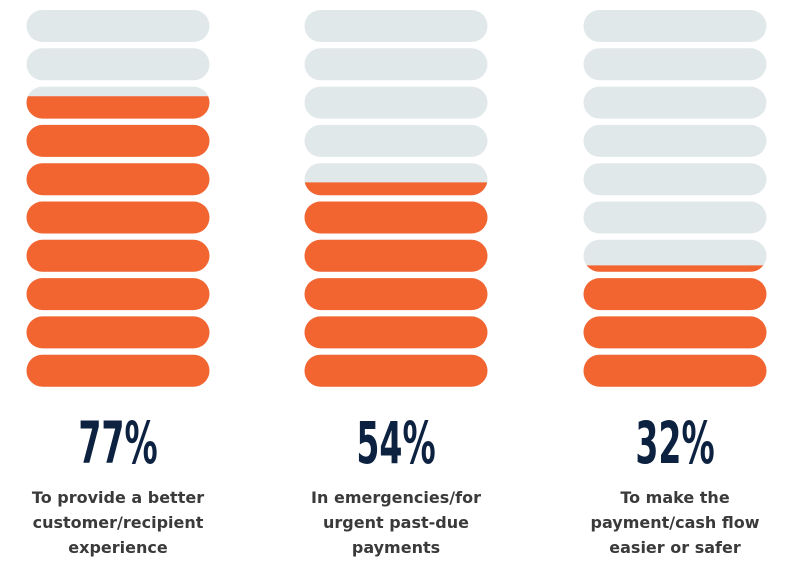 This screenshot has width=787, height=576. I want to click on category-label: In emergencies/for, so click(396, 497).